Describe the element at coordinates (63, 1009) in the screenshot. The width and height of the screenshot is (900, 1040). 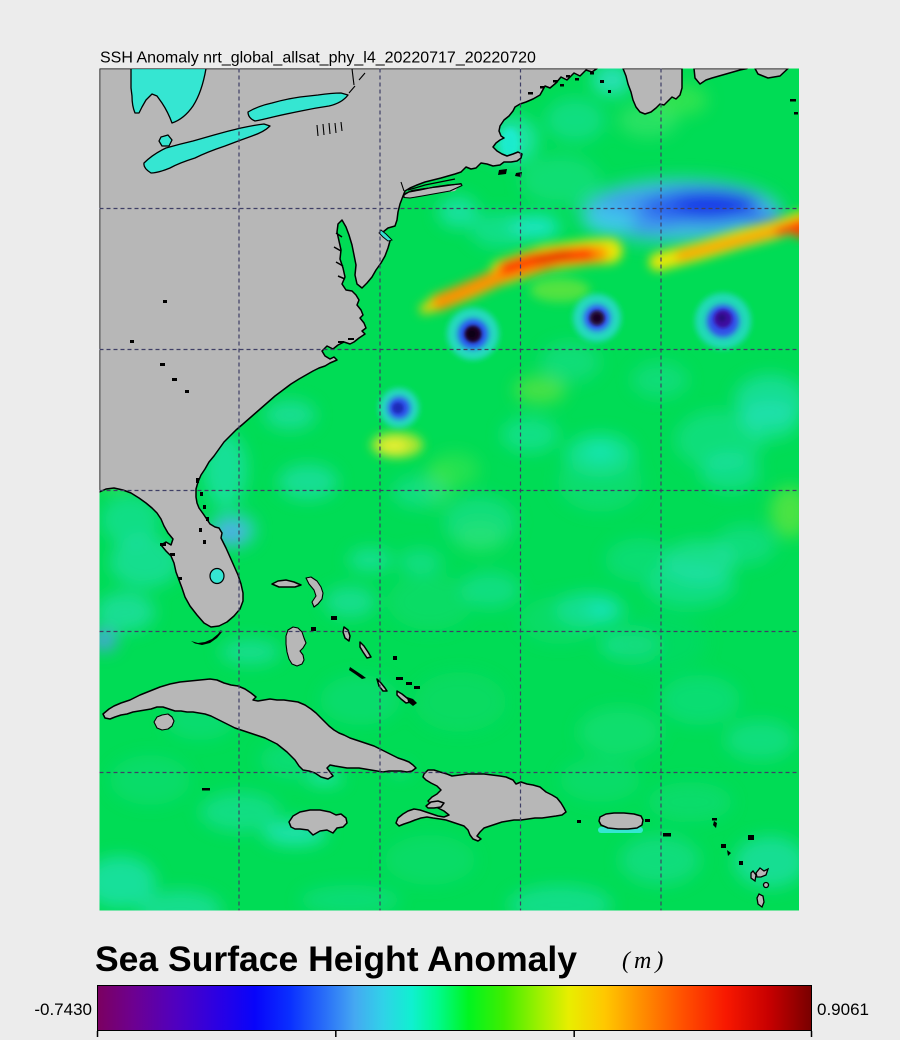
I see `svg-text: -0.7430` at that location.